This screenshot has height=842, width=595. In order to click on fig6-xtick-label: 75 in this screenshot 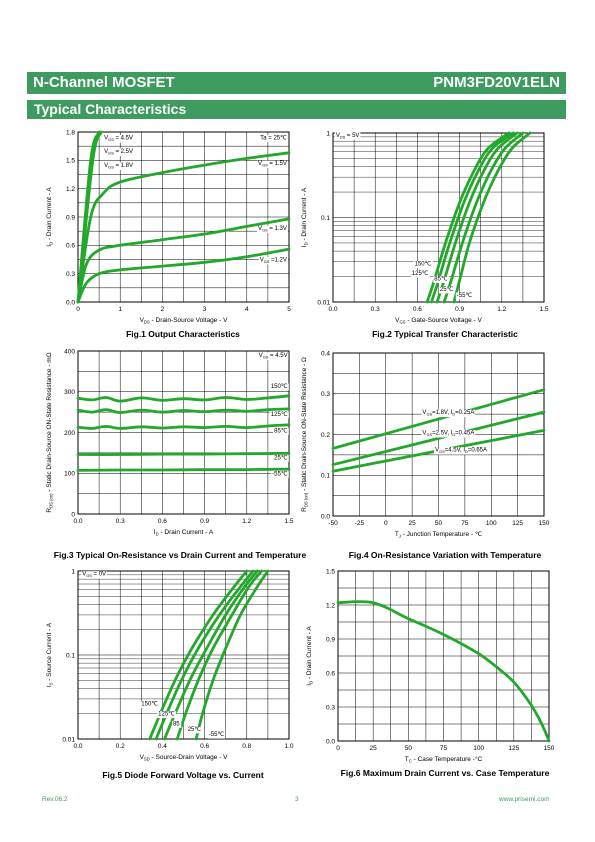, I will do `click(444, 748)`.